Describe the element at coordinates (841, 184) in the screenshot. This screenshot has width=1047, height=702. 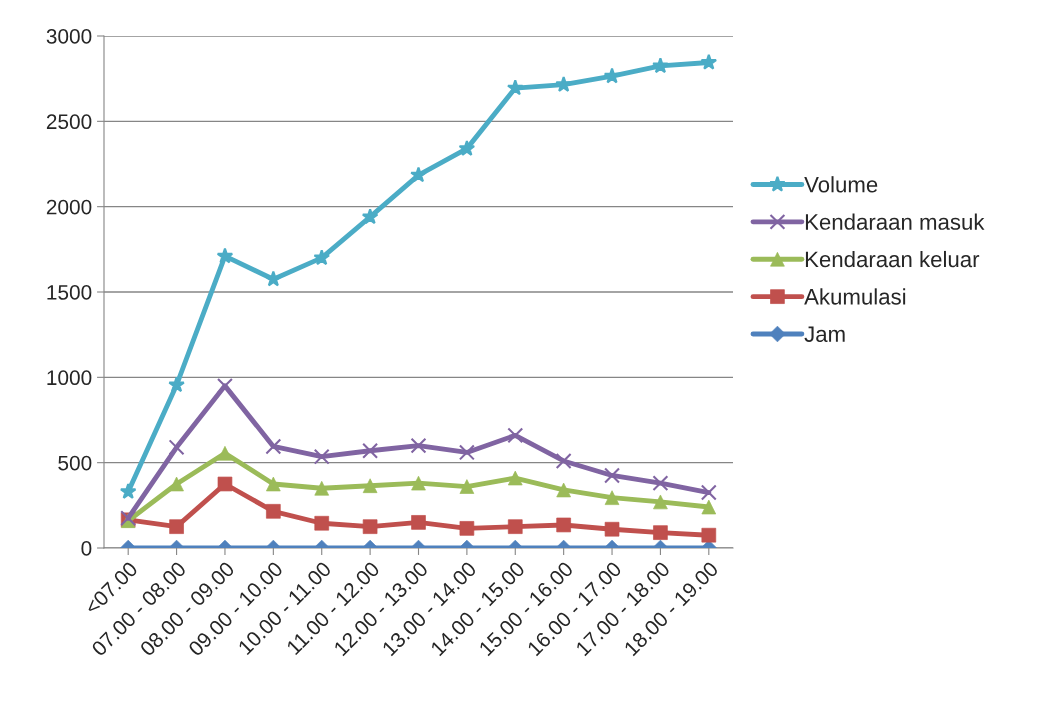
I see `legend-label: Volume` at that location.